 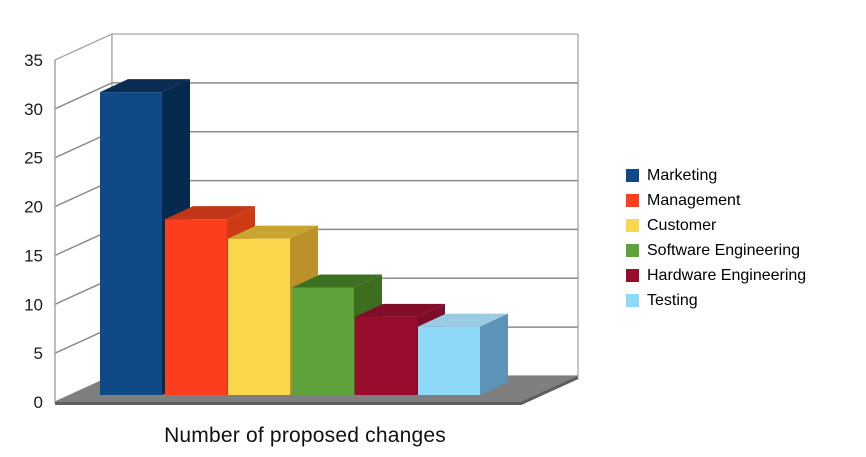 I want to click on bar-side-face, so click(x=494, y=354).